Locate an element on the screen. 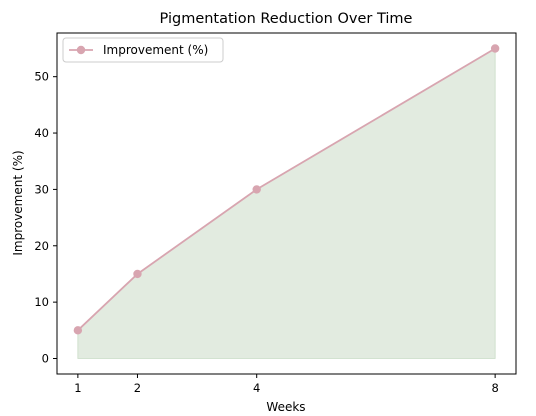 The width and height of the screenshot is (536, 416). y-tick-label-20: 20 is located at coordinates (41, 246).